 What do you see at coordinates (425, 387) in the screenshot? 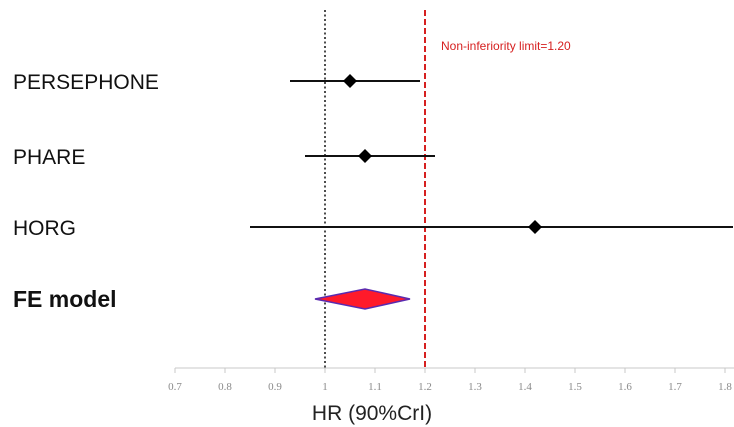
I see `x-tick-label: 1.2` at bounding box center [425, 387].